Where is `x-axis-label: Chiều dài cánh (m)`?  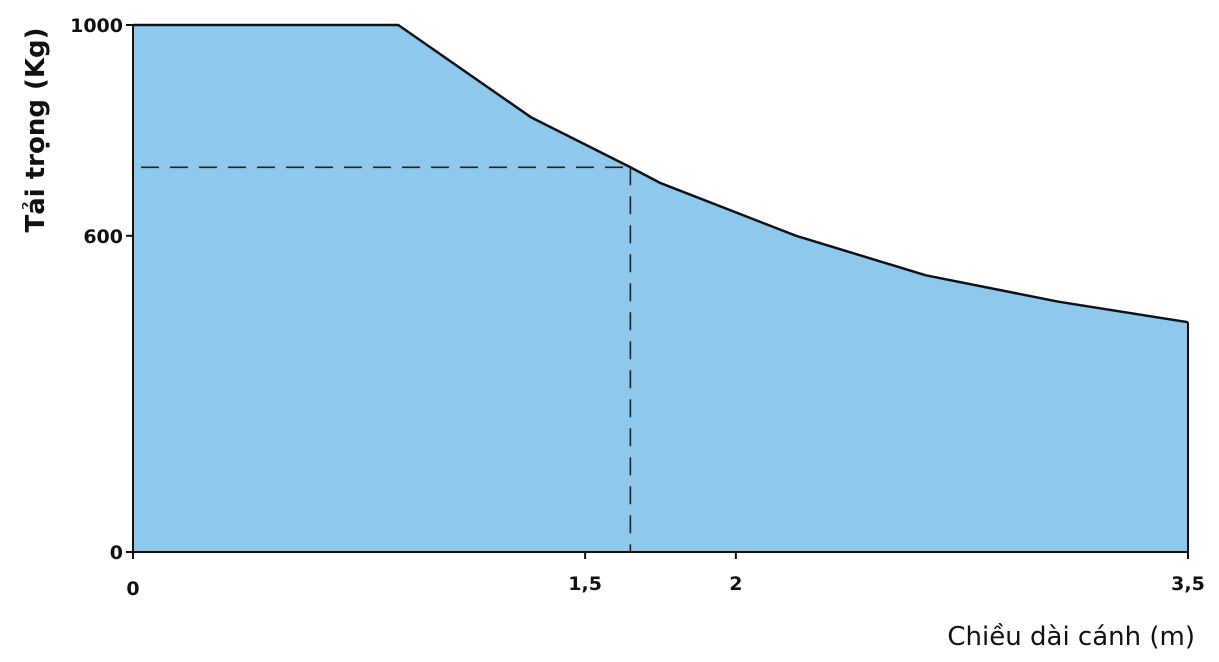 x-axis-label: Chiều dài cánh (m) is located at coordinates (1071, 637).